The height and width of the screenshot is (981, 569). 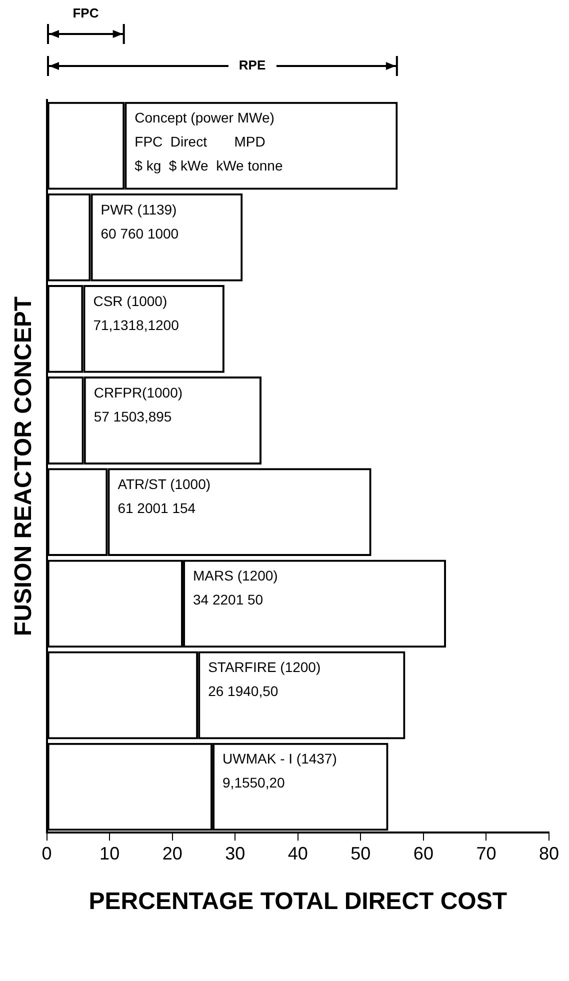 I want to click on y-axis-title: FUSION REACTOR CONCEPT, so click(x=24, y=466).